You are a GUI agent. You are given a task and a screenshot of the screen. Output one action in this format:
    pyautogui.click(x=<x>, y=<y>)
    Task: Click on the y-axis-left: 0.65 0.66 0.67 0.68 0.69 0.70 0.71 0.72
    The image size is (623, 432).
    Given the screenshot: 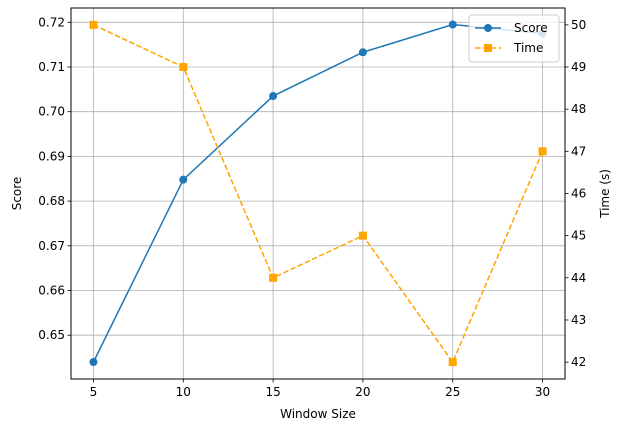 What is the action you would take?
    pyautogui.click(x=54, y=178)
    